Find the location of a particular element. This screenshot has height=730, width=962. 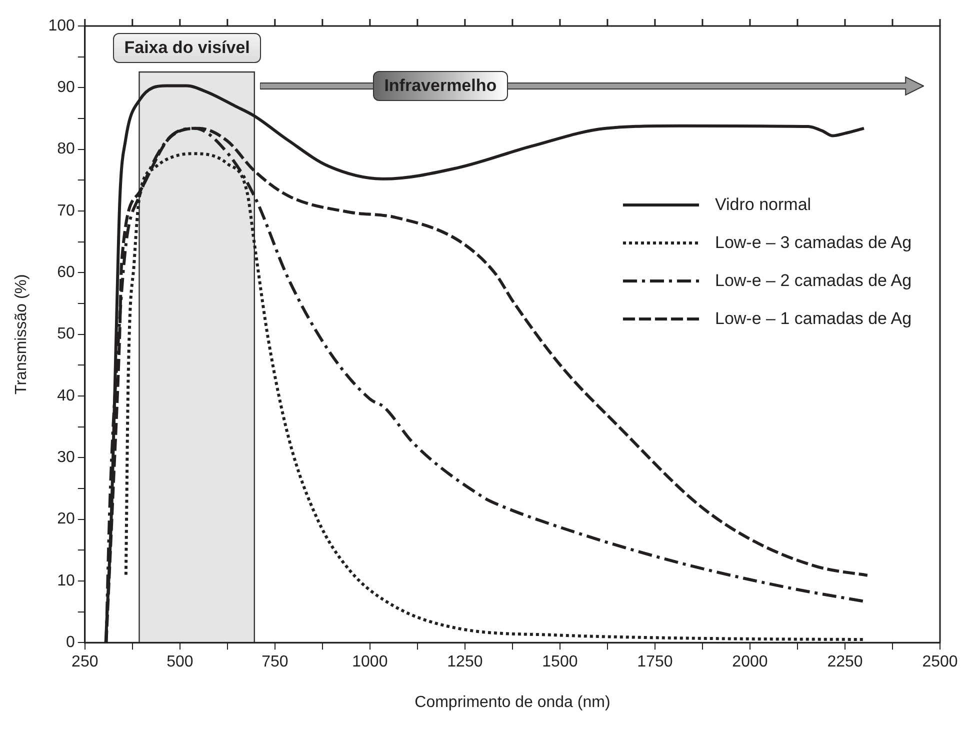

y-tick-label: 20 is located at coordinates (66, 519).